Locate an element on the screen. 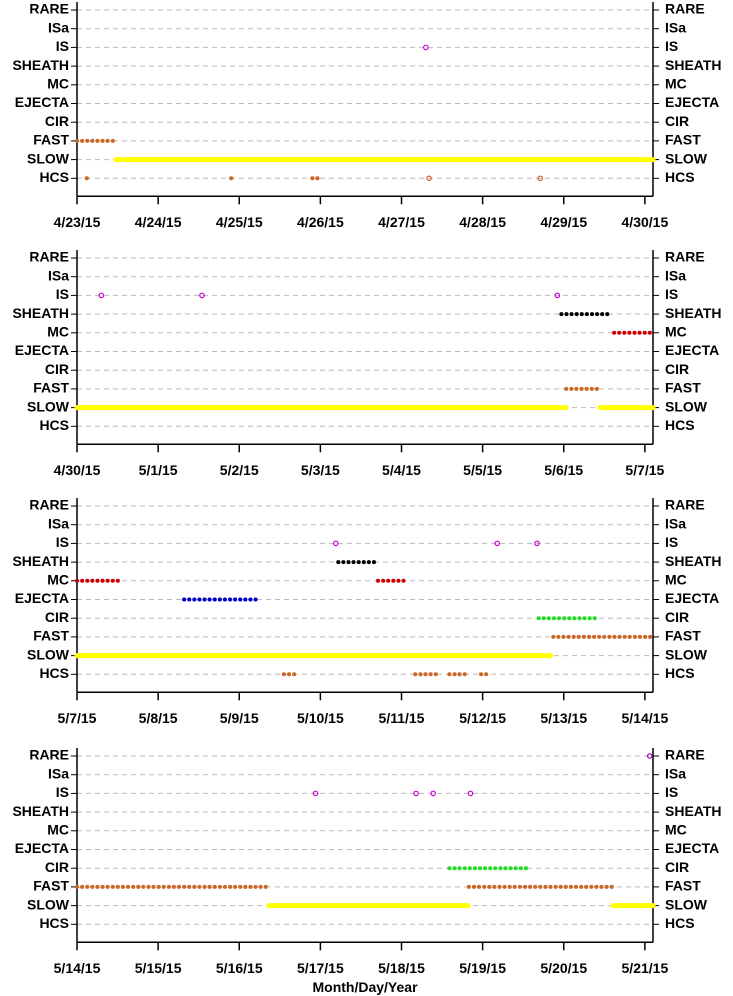 Image resolution: width=733 pixels, height=996 pixels. x-tick-label: 5/8/15 is located at coordinates (158, 718).